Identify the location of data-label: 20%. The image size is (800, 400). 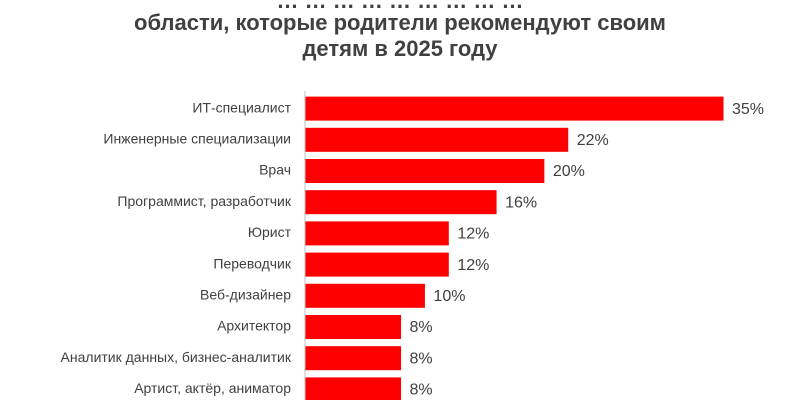
(569, 171).